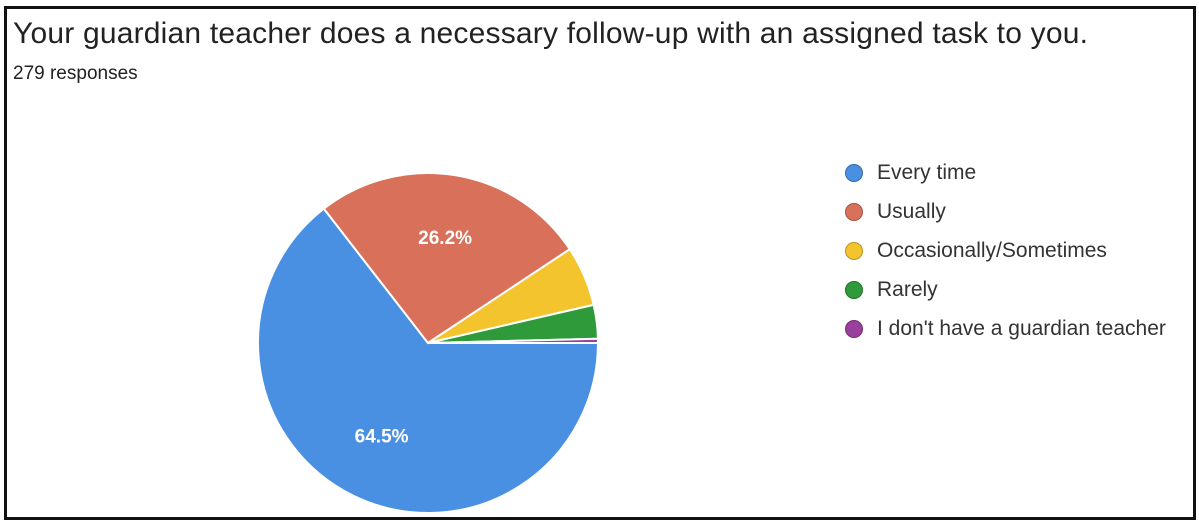  Describe the element at coordinates (447, 258) in the screenshot. I see `pie-slice-usually` at that location.